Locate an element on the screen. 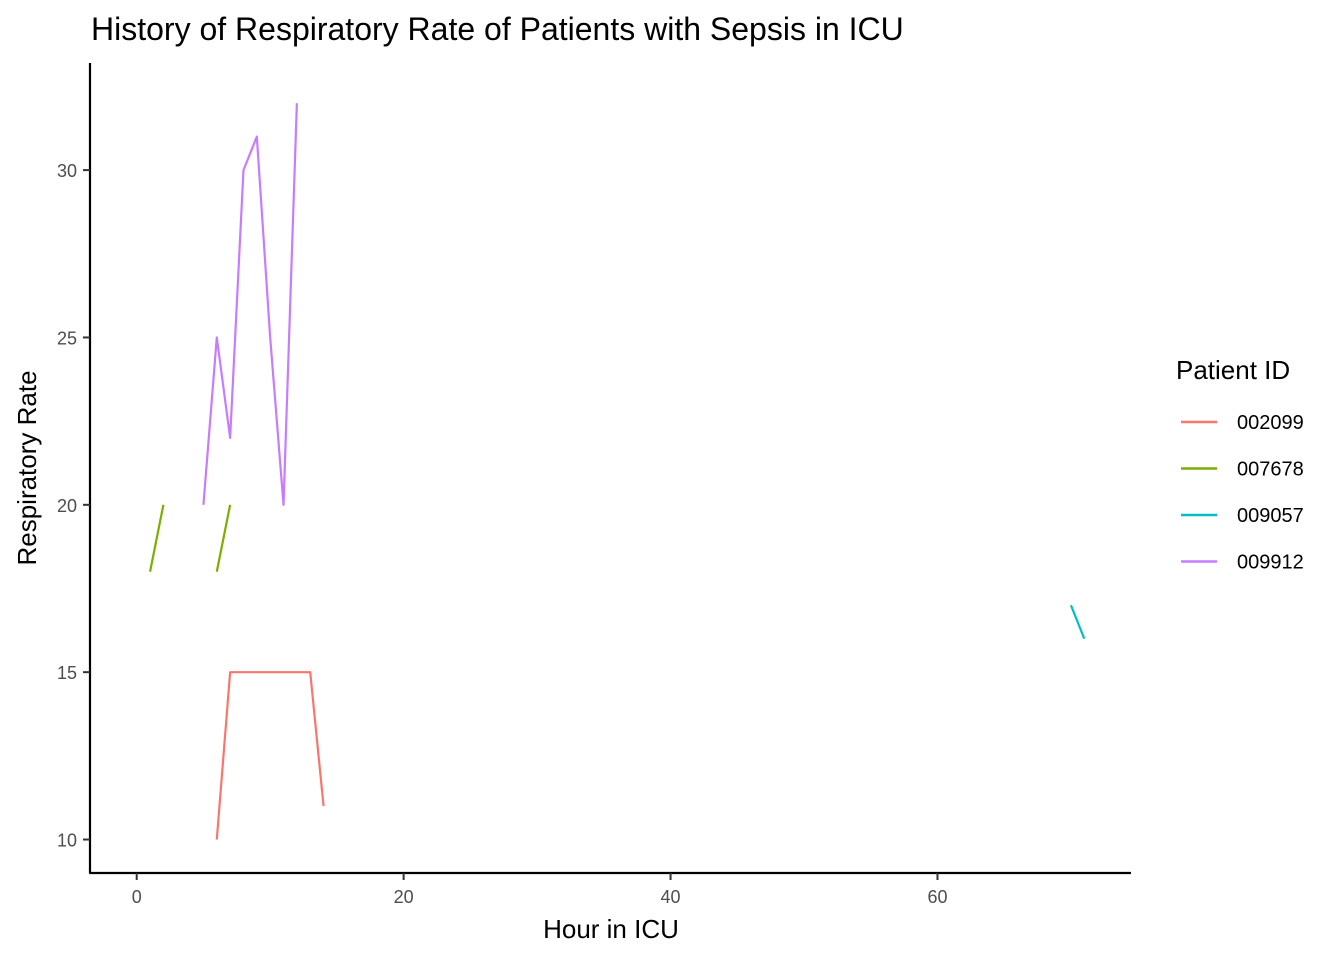  y-axis-title: Respiratory Rate is located at coordinates (27, 467).